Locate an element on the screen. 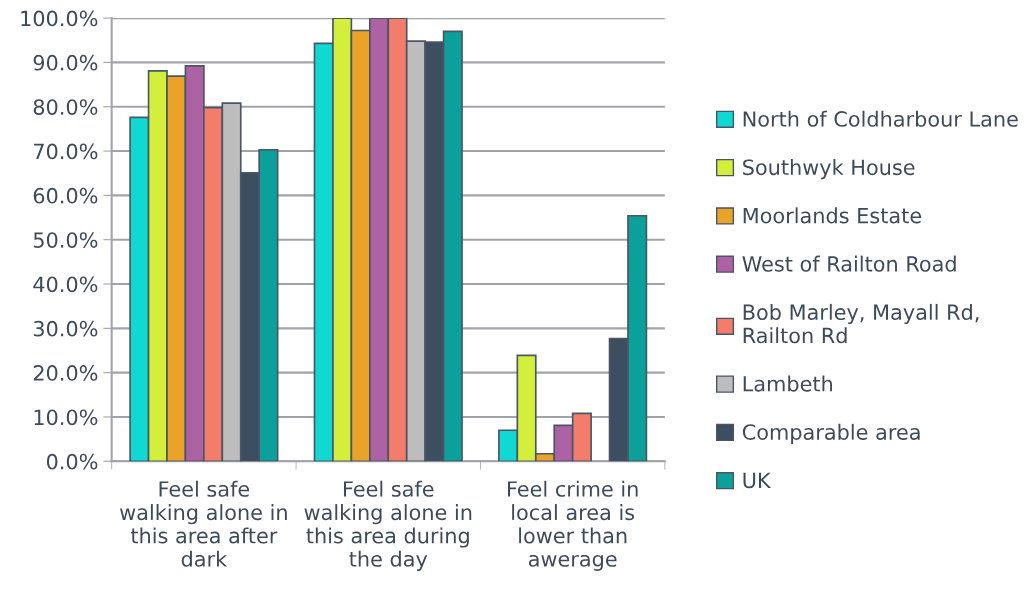  legend-label: Lambeth is located at coordinates (788, 383).